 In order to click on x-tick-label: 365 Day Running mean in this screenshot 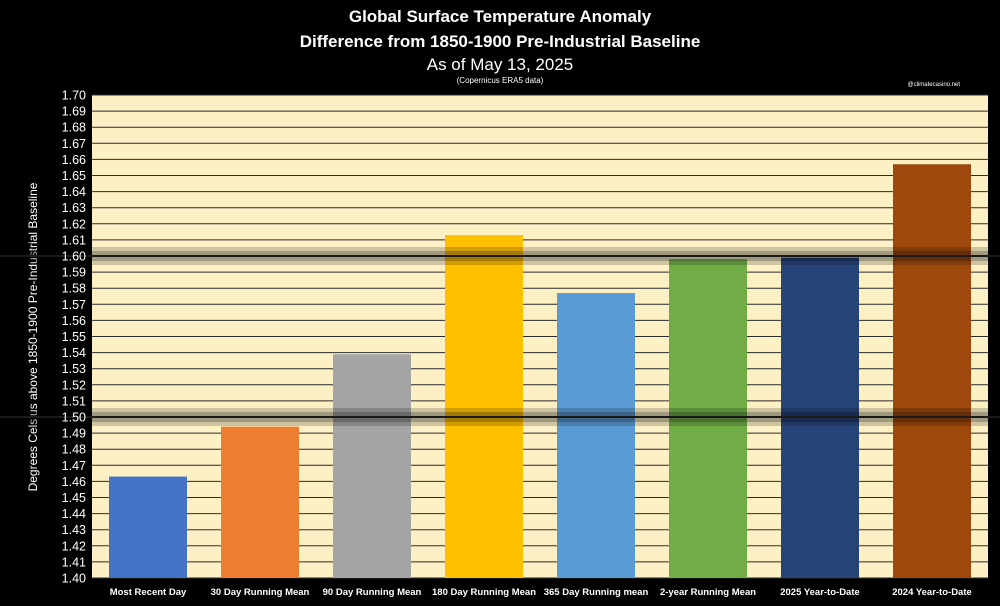, I will do `click(596, 592)`.